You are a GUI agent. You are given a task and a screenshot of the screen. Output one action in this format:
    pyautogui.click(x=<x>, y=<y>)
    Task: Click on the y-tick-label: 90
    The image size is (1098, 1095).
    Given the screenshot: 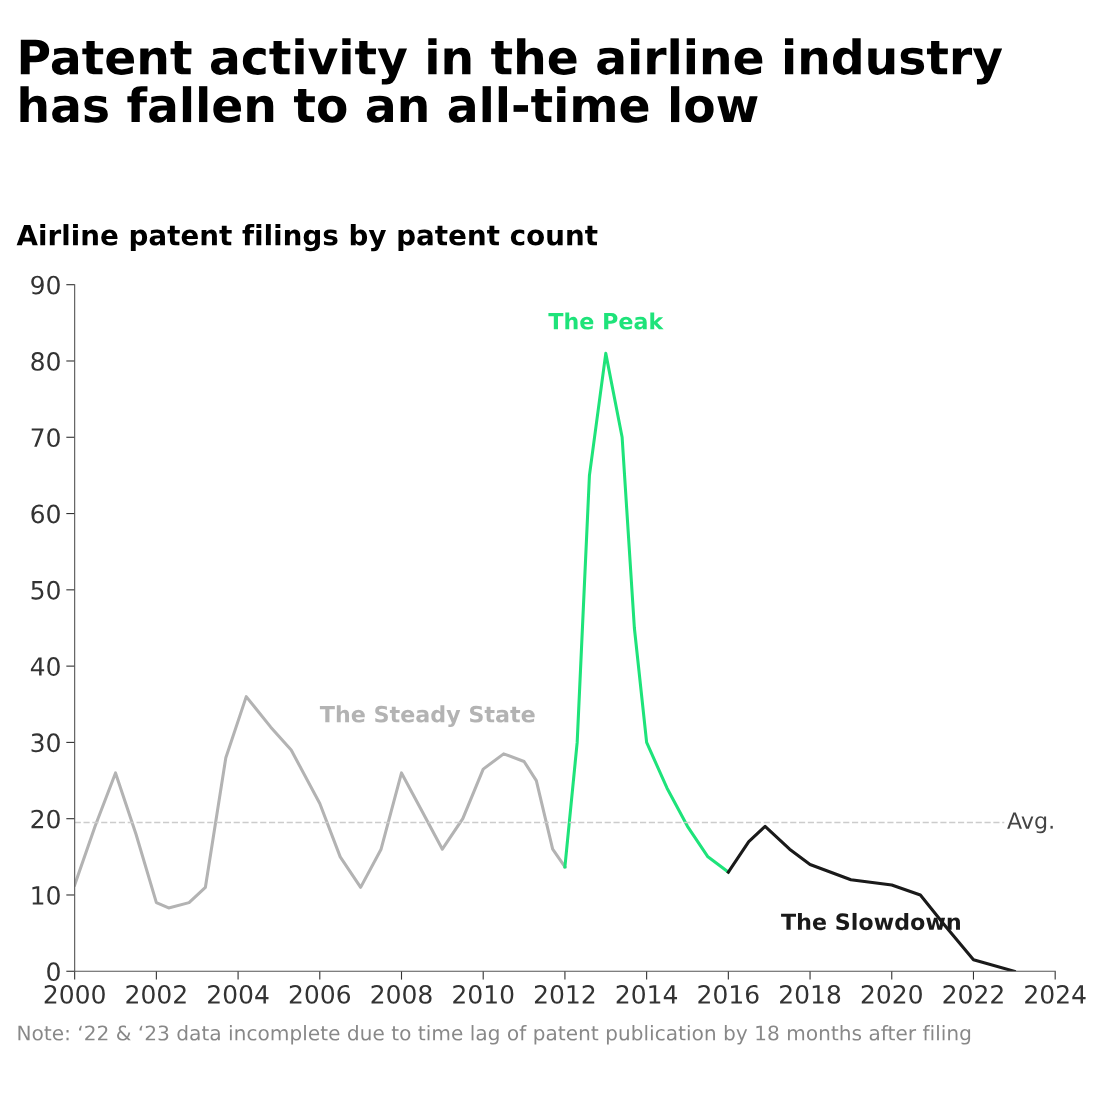 What is the action you would take?
    pyautogui.click(x=45, y=285)
    